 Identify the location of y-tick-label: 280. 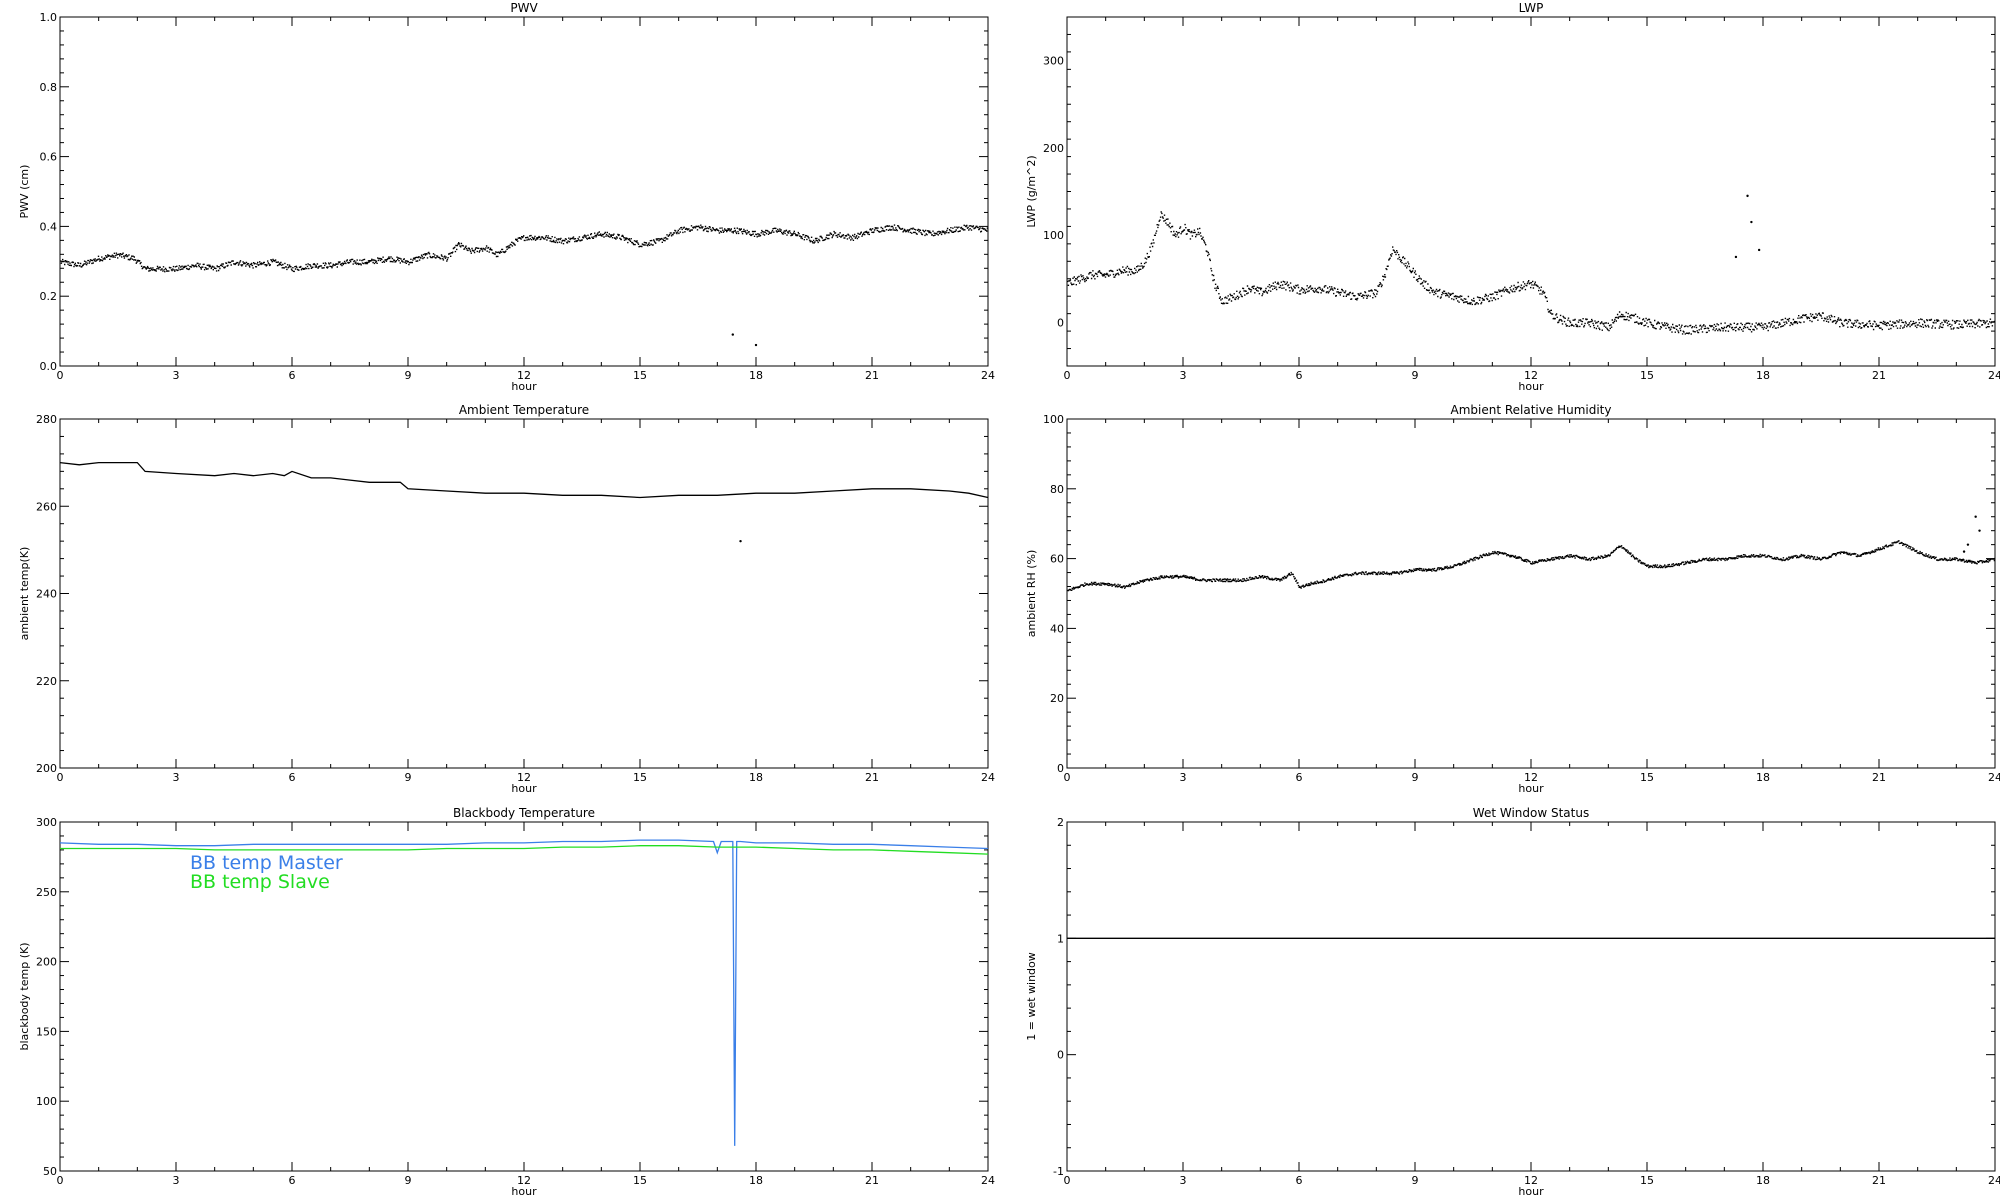
(46, 419).